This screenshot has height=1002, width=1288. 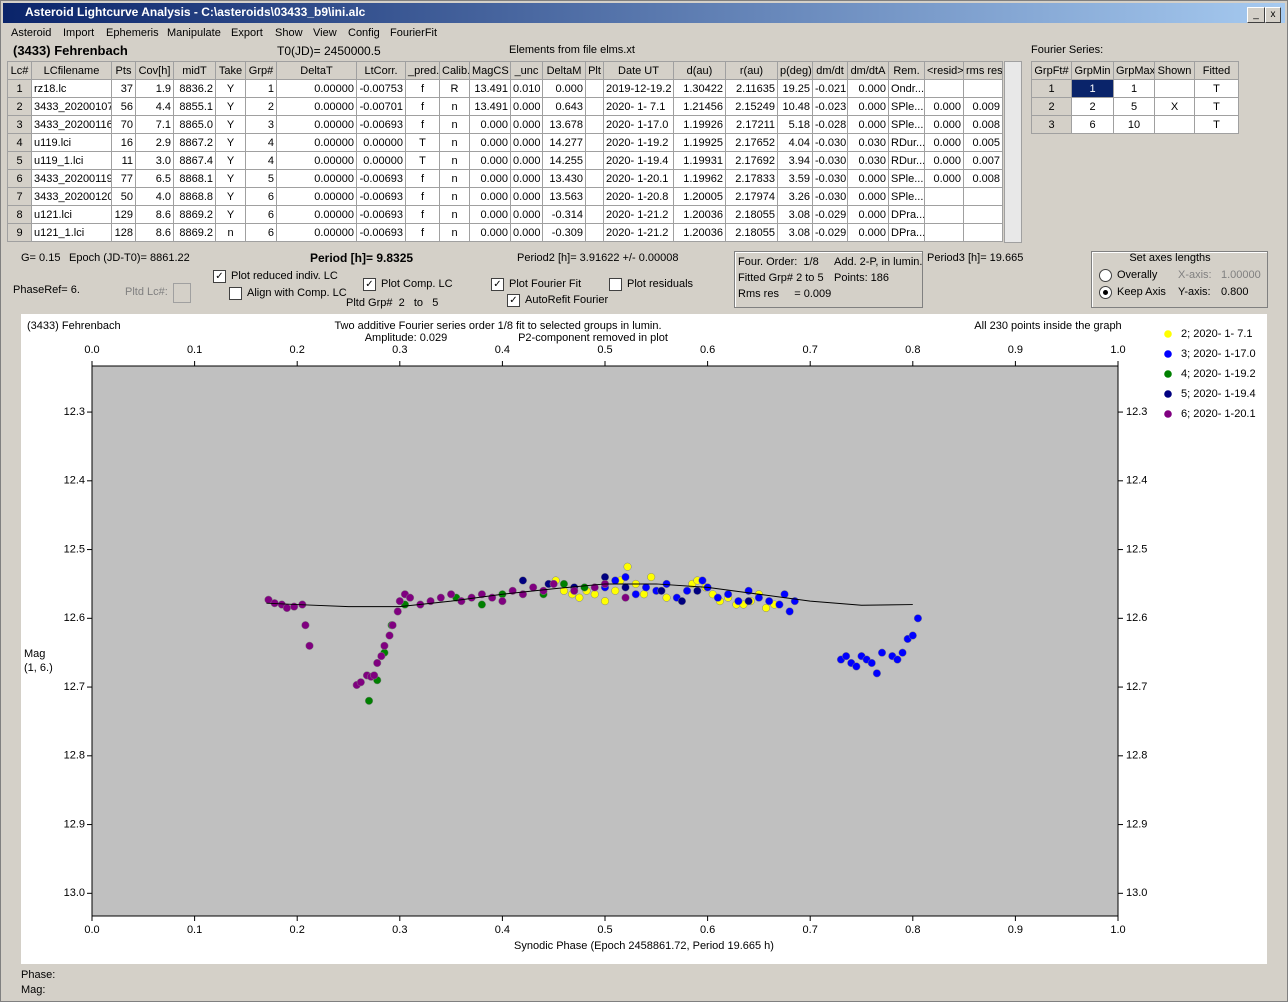 What do you see at coordinates (1256, 15) in the screenshot?
I see `minimize-button: _` at bounding box center [1256, 15].